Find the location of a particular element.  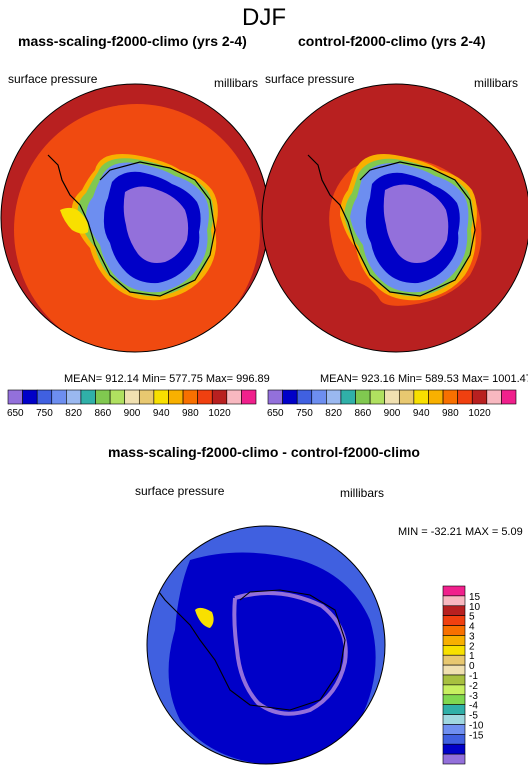

colorbar-tick-label: 5 is located at coordinates (472, 617).